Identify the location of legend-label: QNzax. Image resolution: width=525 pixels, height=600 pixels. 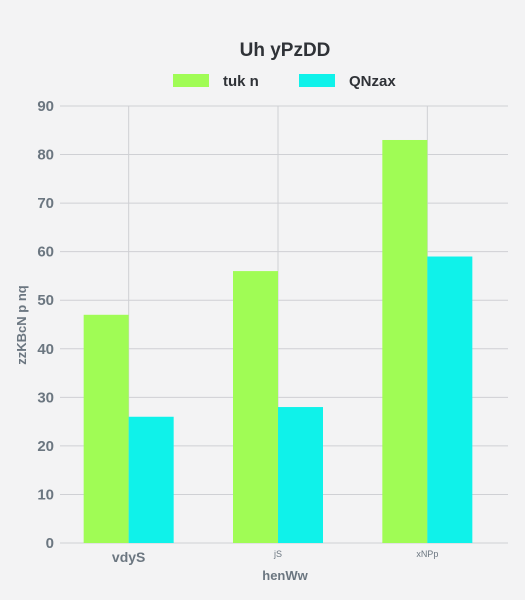
(372, 81).